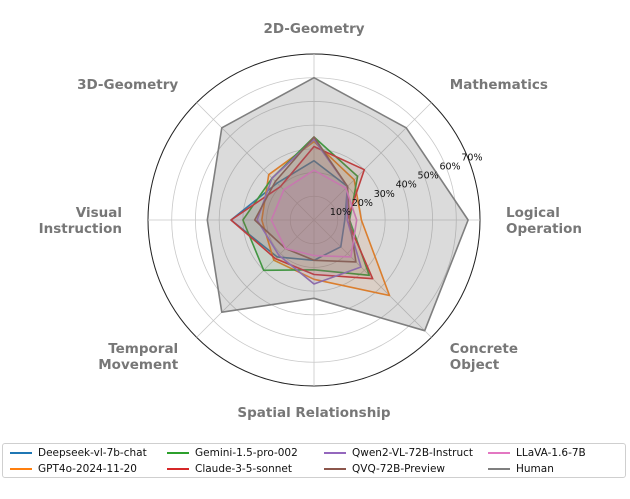 This screenshot has width=630, height=499. What do you see at coordinates (92, 453) in the screenshot?
I see `legend-label: Deepseek-vl-7b-chat` at bounding box center [92, 453].